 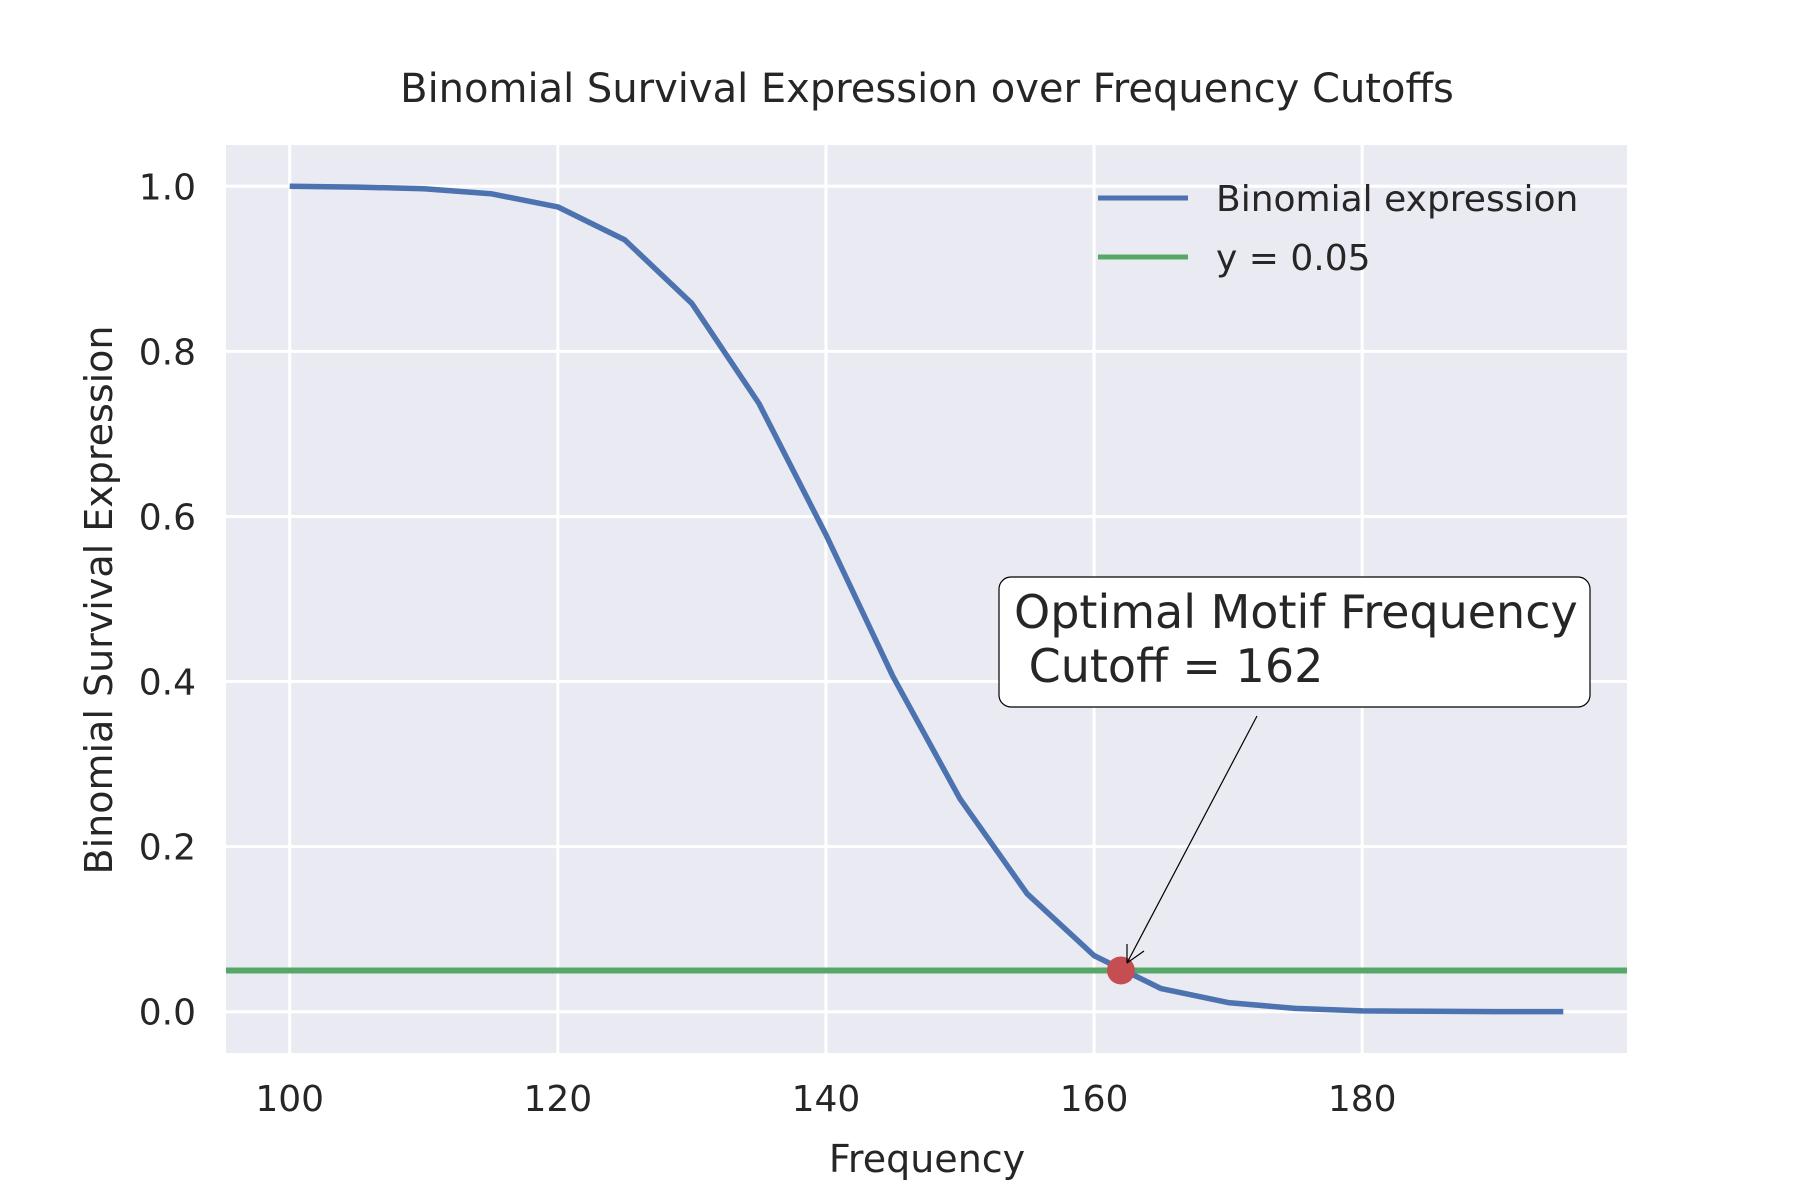 What do you see at coordinates (1192, 839) in the screenshot?
I see `annotation-arrow` at bounding box center [1192, 839].